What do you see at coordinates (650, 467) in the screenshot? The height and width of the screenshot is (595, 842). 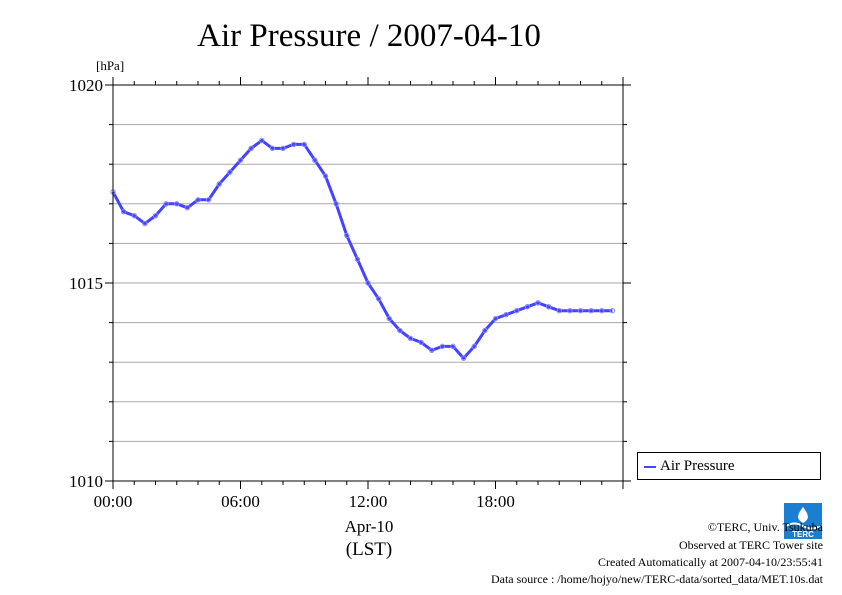 I see `legend-swatch` at bounding box center [650, 467].